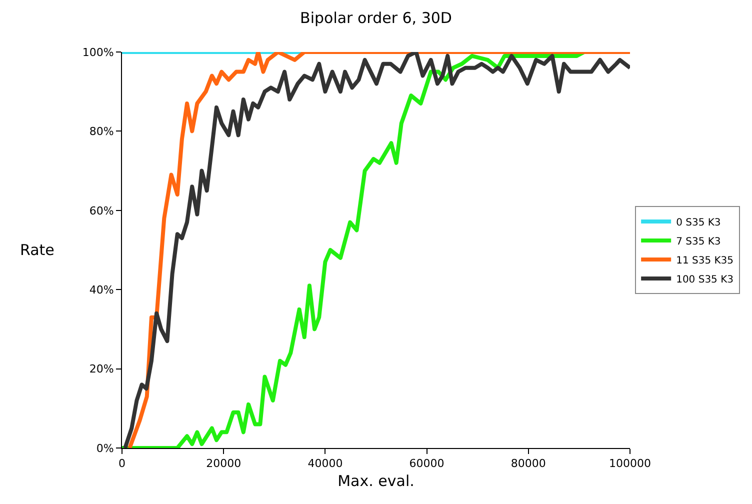  What do you see at coordinates (705, 280) in the screenshot?
I see `legend-label: 100 S35 K3` at bounding box center [705, 280].